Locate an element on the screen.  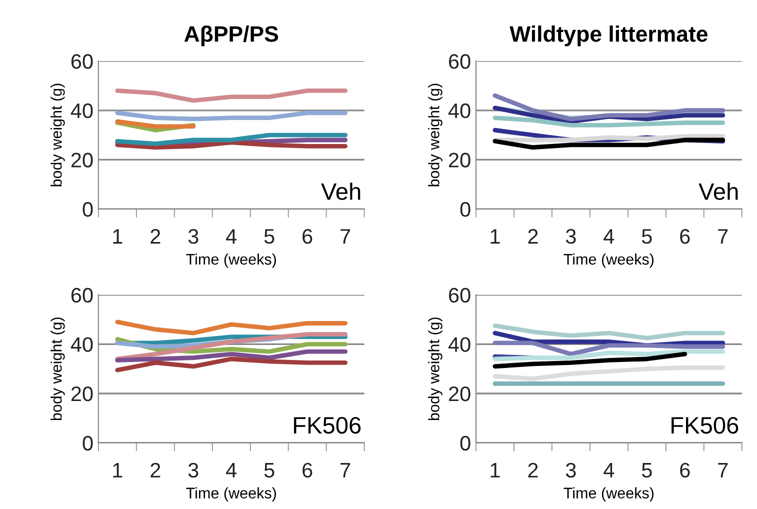
chart-title: Wildtype littermate is located at coordinates (609, 36).